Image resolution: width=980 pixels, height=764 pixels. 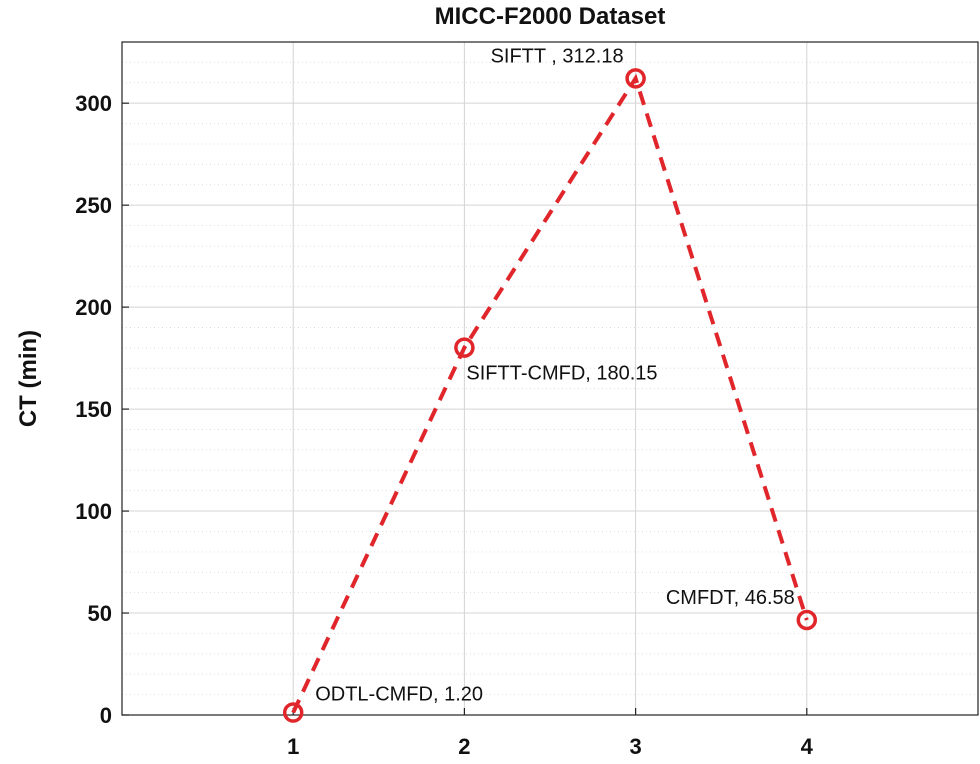 I want to click on y-axis-ticks: 0 50 100 150 200 250 300, so click(x=102, y=409).